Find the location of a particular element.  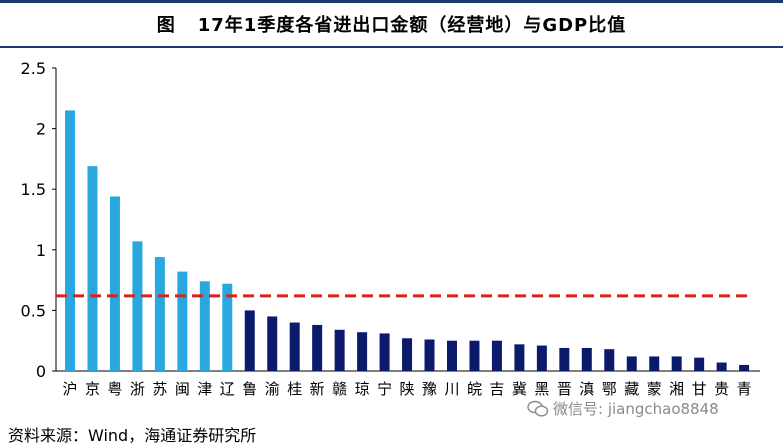

bar-津 is located at coordinates (204, 326).